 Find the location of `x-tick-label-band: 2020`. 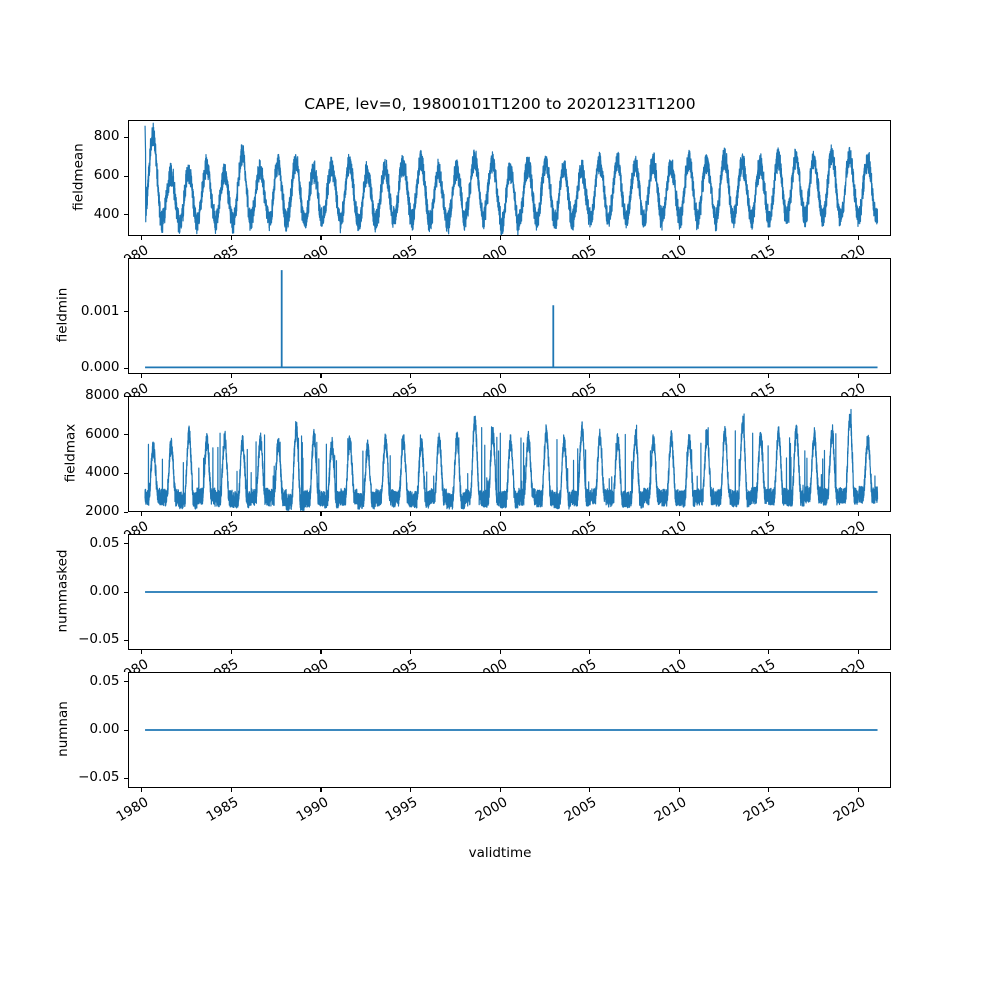

x-tick-label-band: 2020 is located at coordinates (831, 387).